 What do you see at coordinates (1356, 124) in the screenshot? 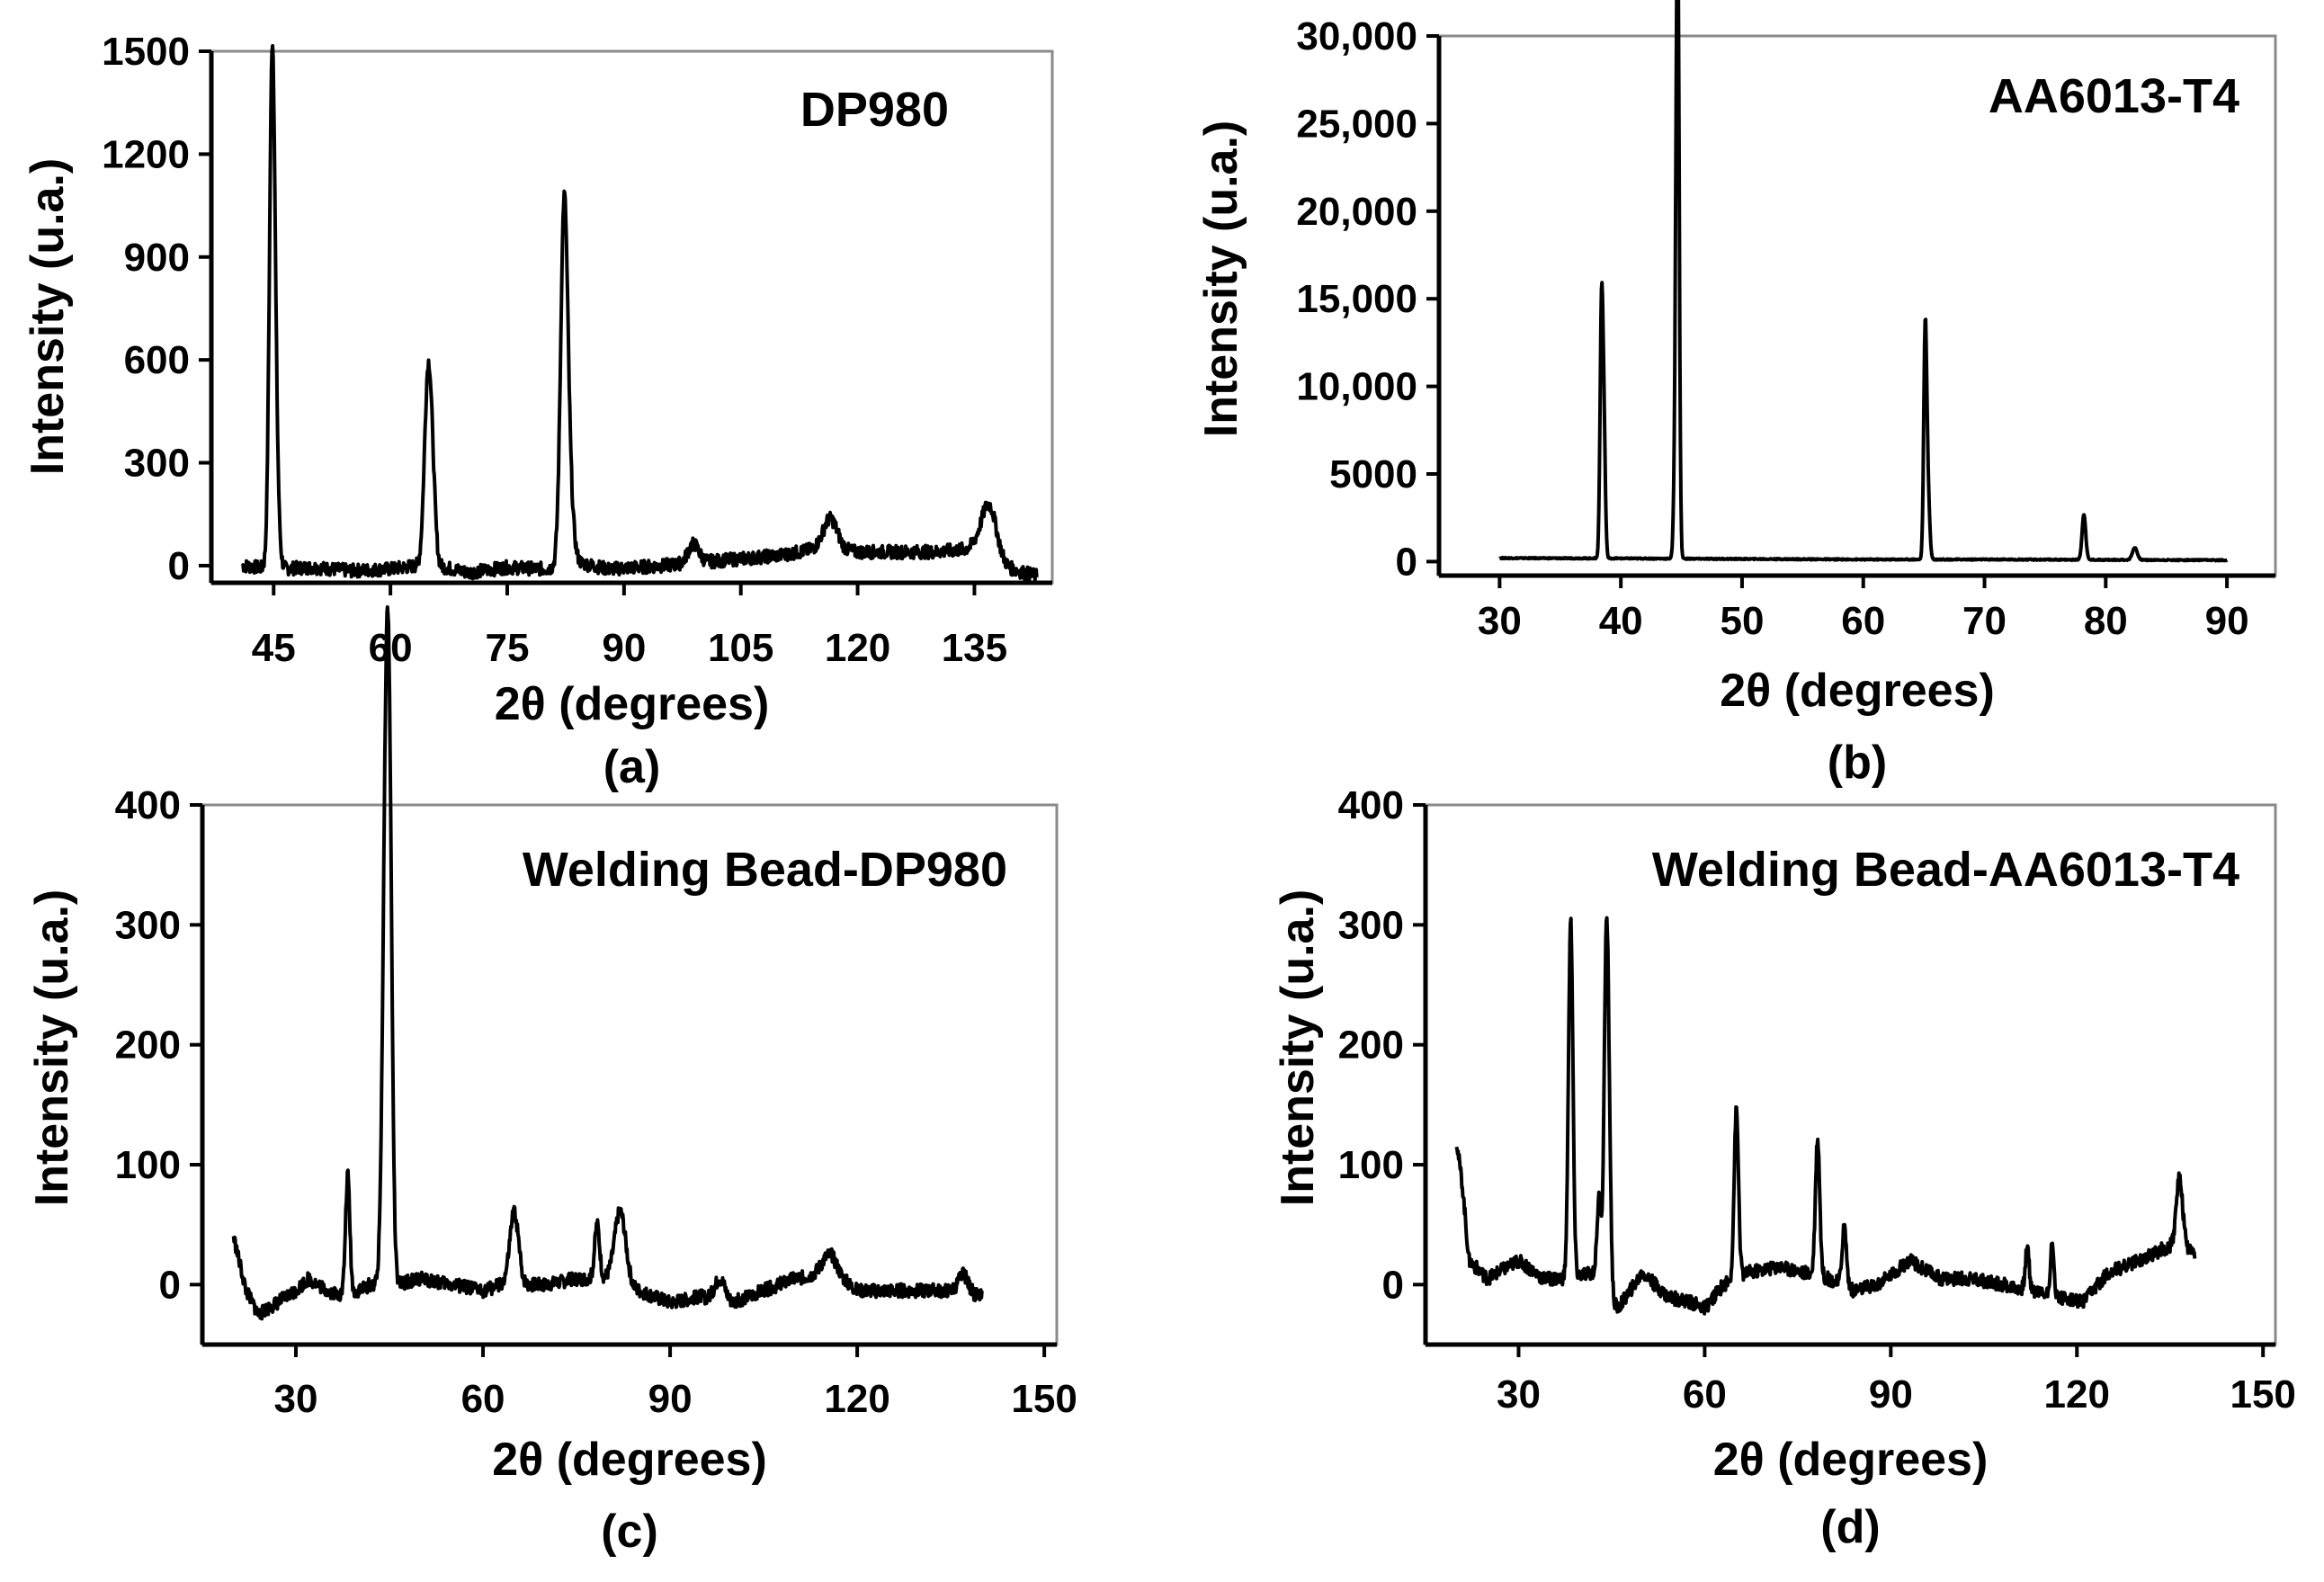
I see `y-tick-label: 25,000` at bounding box center [1356, 124].